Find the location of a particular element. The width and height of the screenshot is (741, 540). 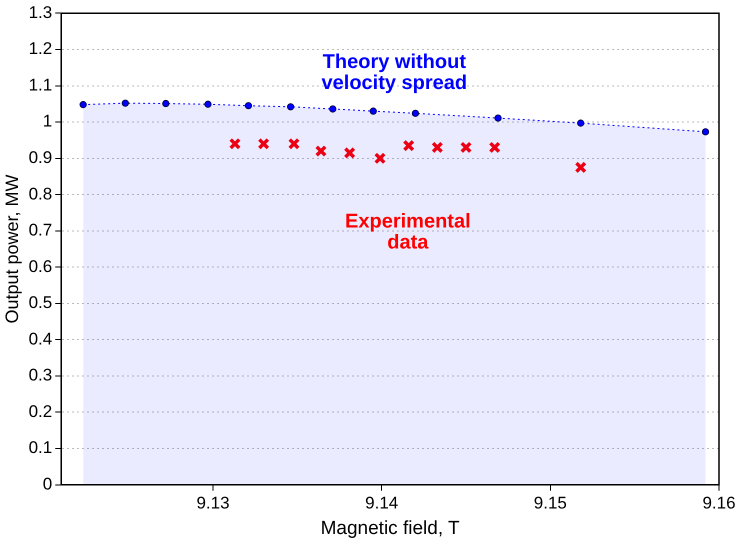

y-tick-label: 1.2 is located at coordinates (40, 48).